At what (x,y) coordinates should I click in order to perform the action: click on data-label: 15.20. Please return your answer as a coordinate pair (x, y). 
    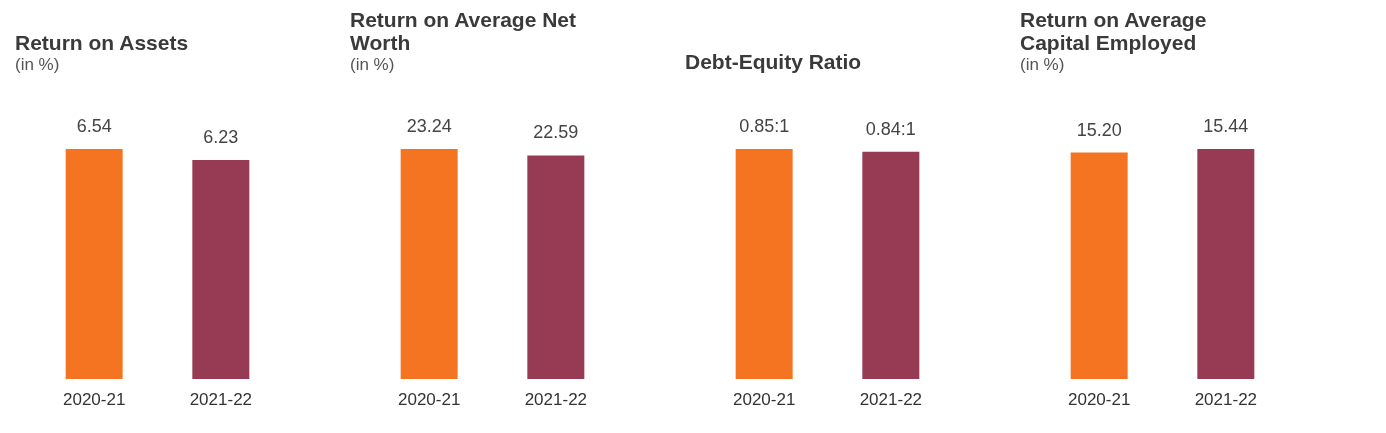
    Looking at the image, I should click on (1099, 129).